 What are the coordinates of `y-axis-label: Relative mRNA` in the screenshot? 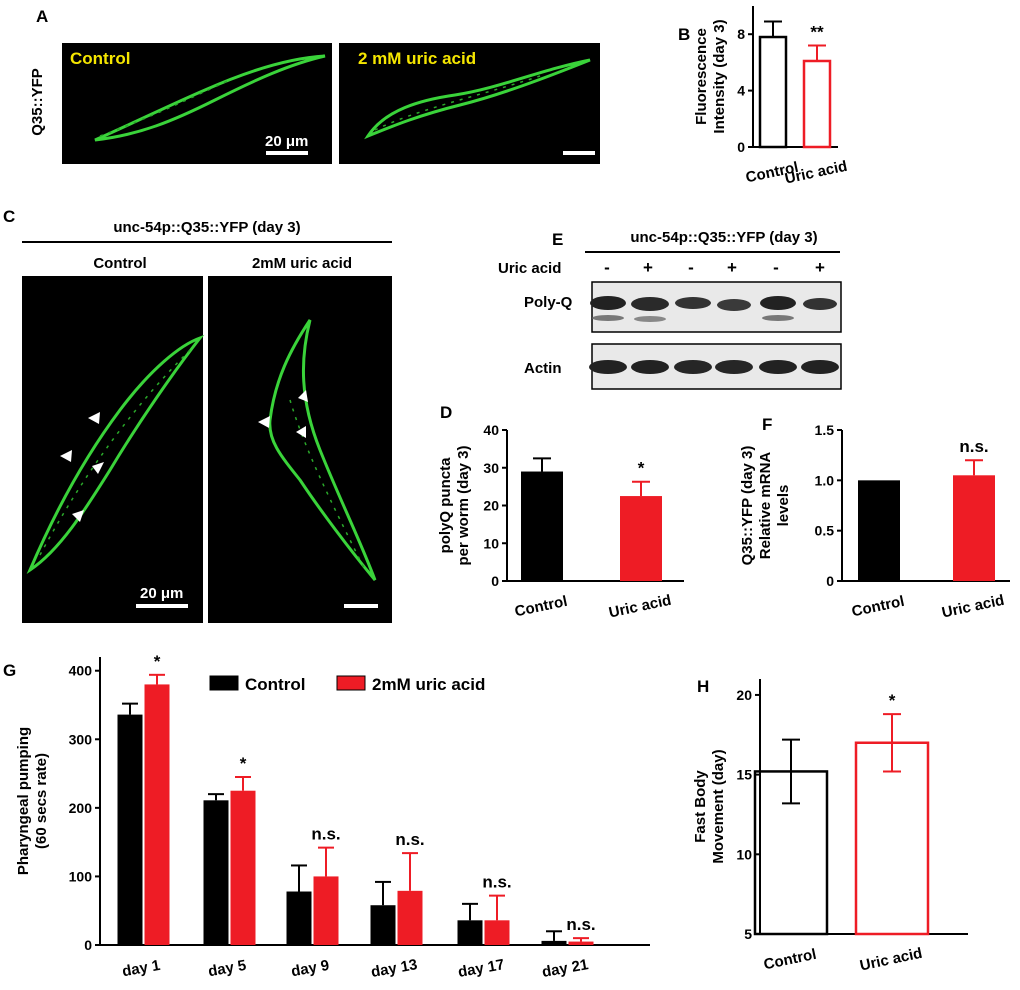 It's located at (765, 506).